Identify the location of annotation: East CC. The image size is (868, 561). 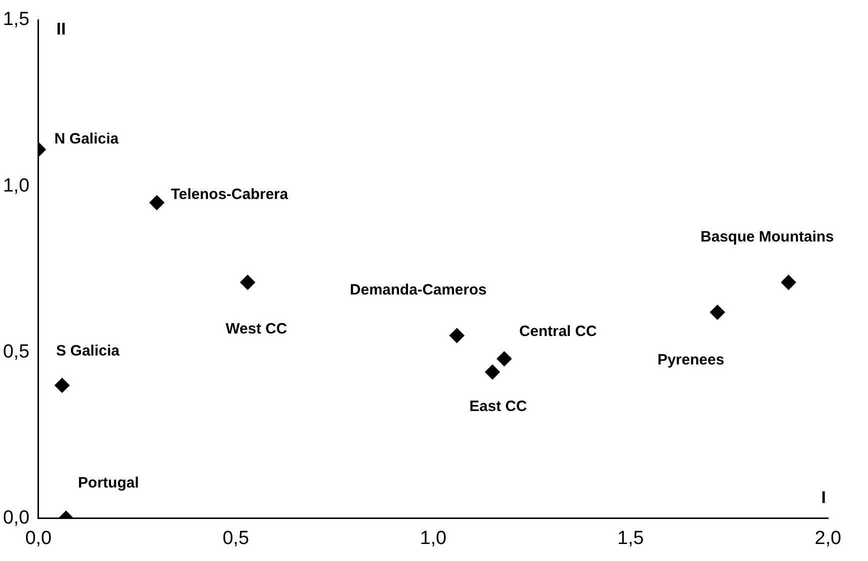
(498, 407).